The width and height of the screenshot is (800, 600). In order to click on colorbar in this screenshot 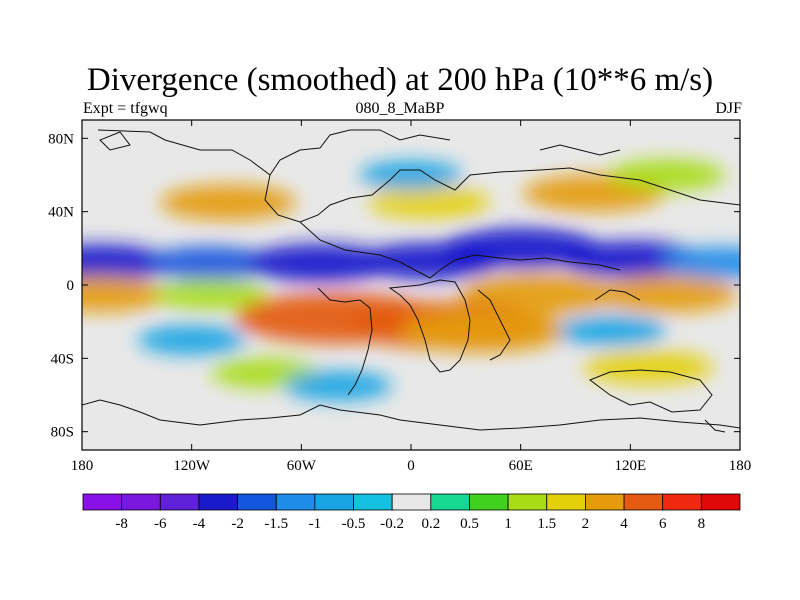, I will do `click(411, 502)`.